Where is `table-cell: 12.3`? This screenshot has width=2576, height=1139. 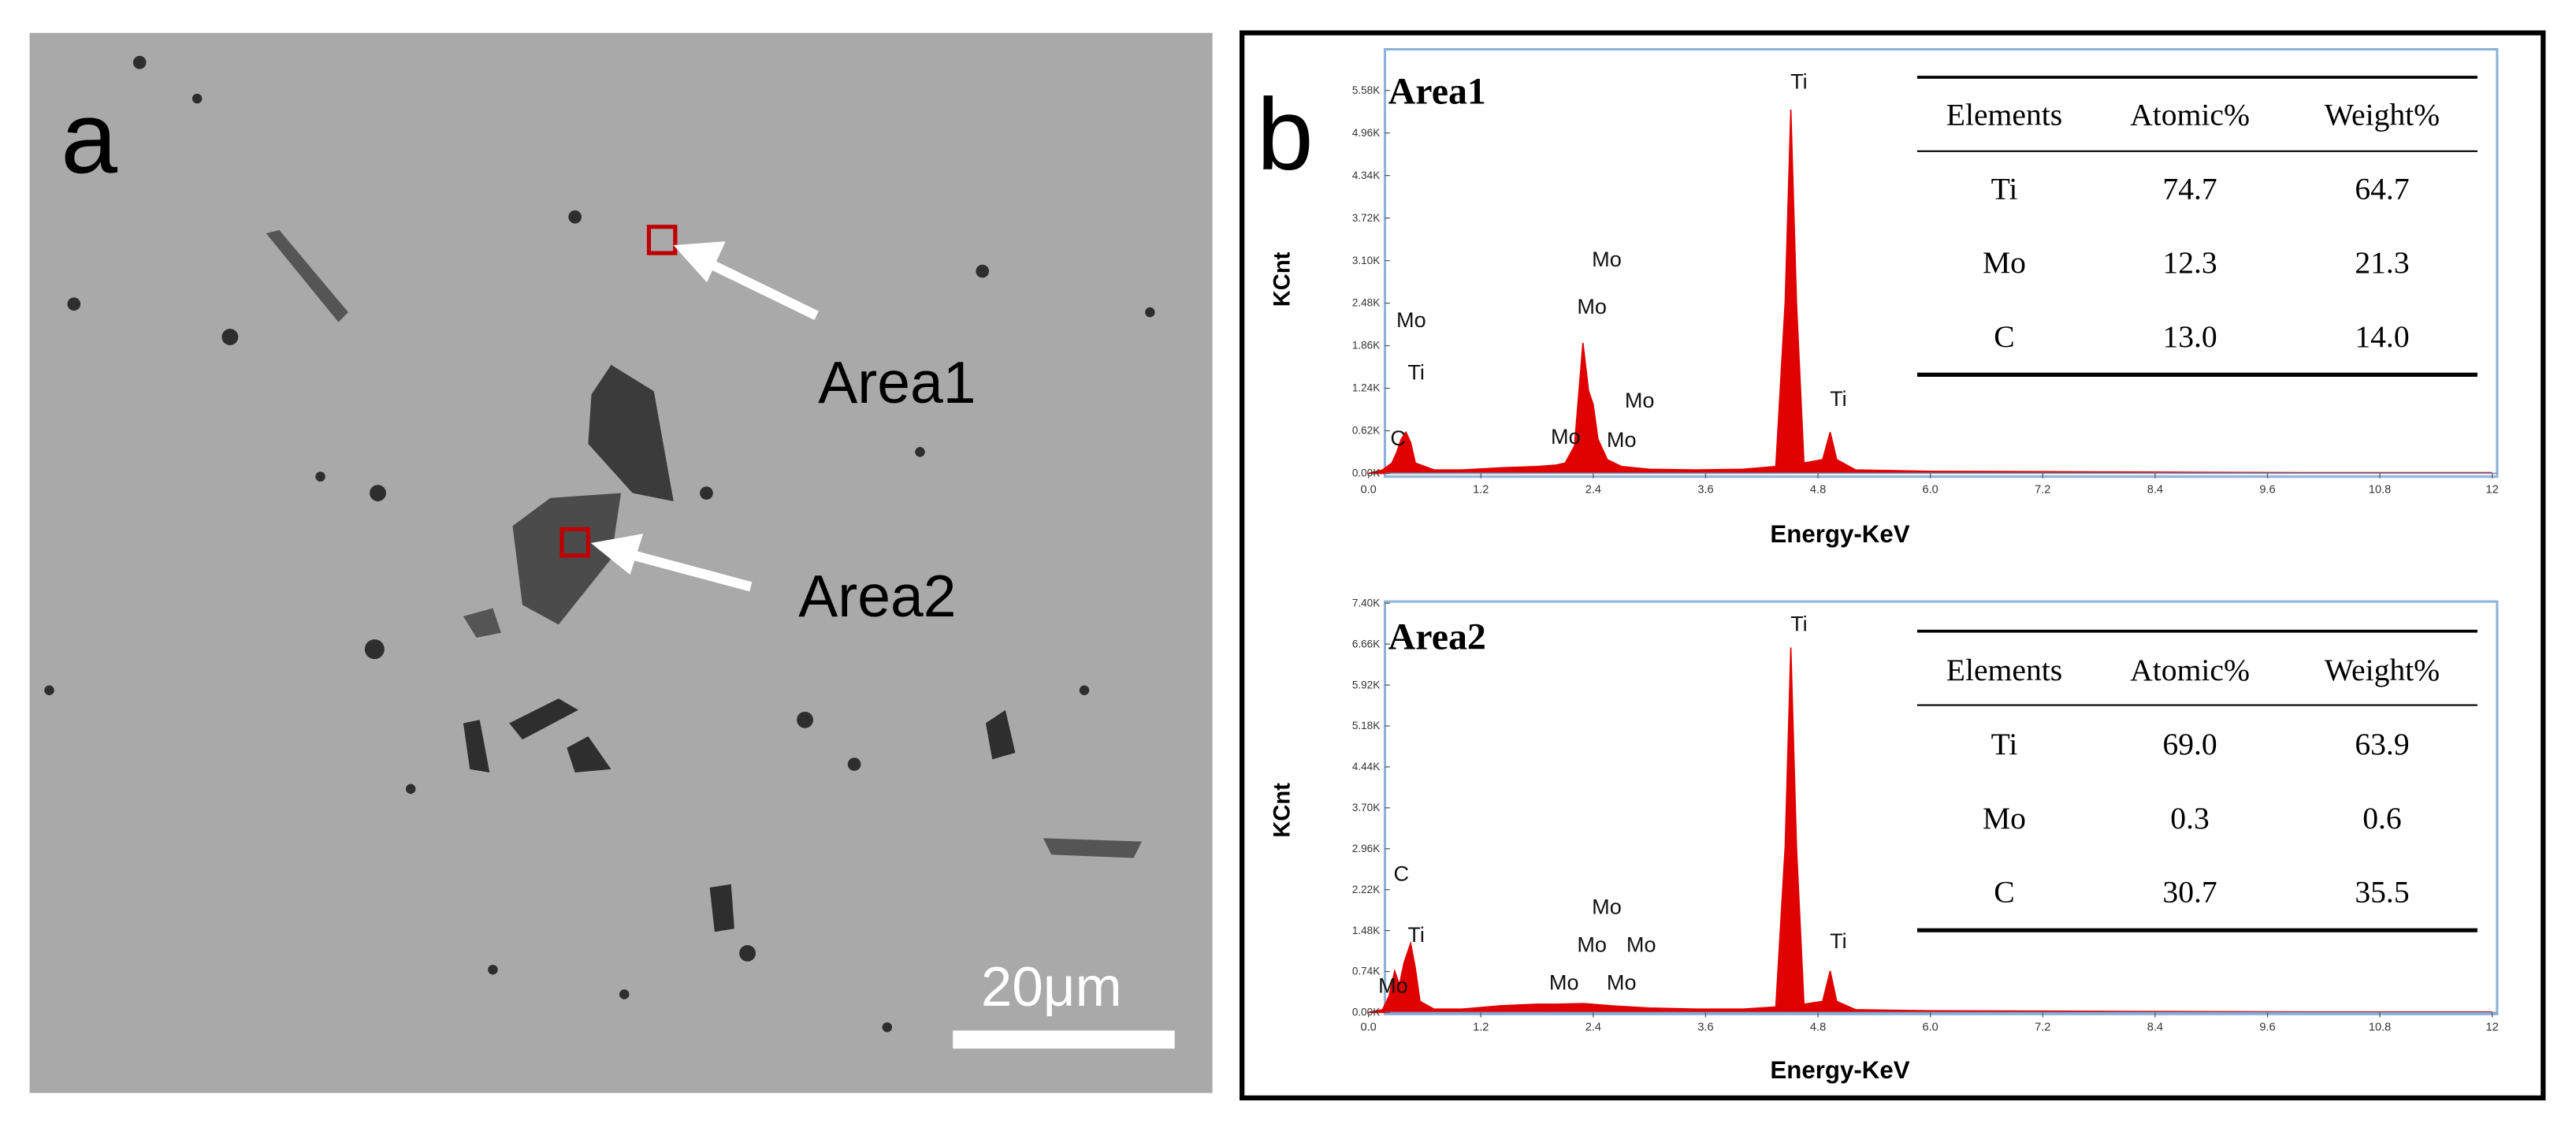 table-cell: 12.3 is located at coordinates (2189, 263).